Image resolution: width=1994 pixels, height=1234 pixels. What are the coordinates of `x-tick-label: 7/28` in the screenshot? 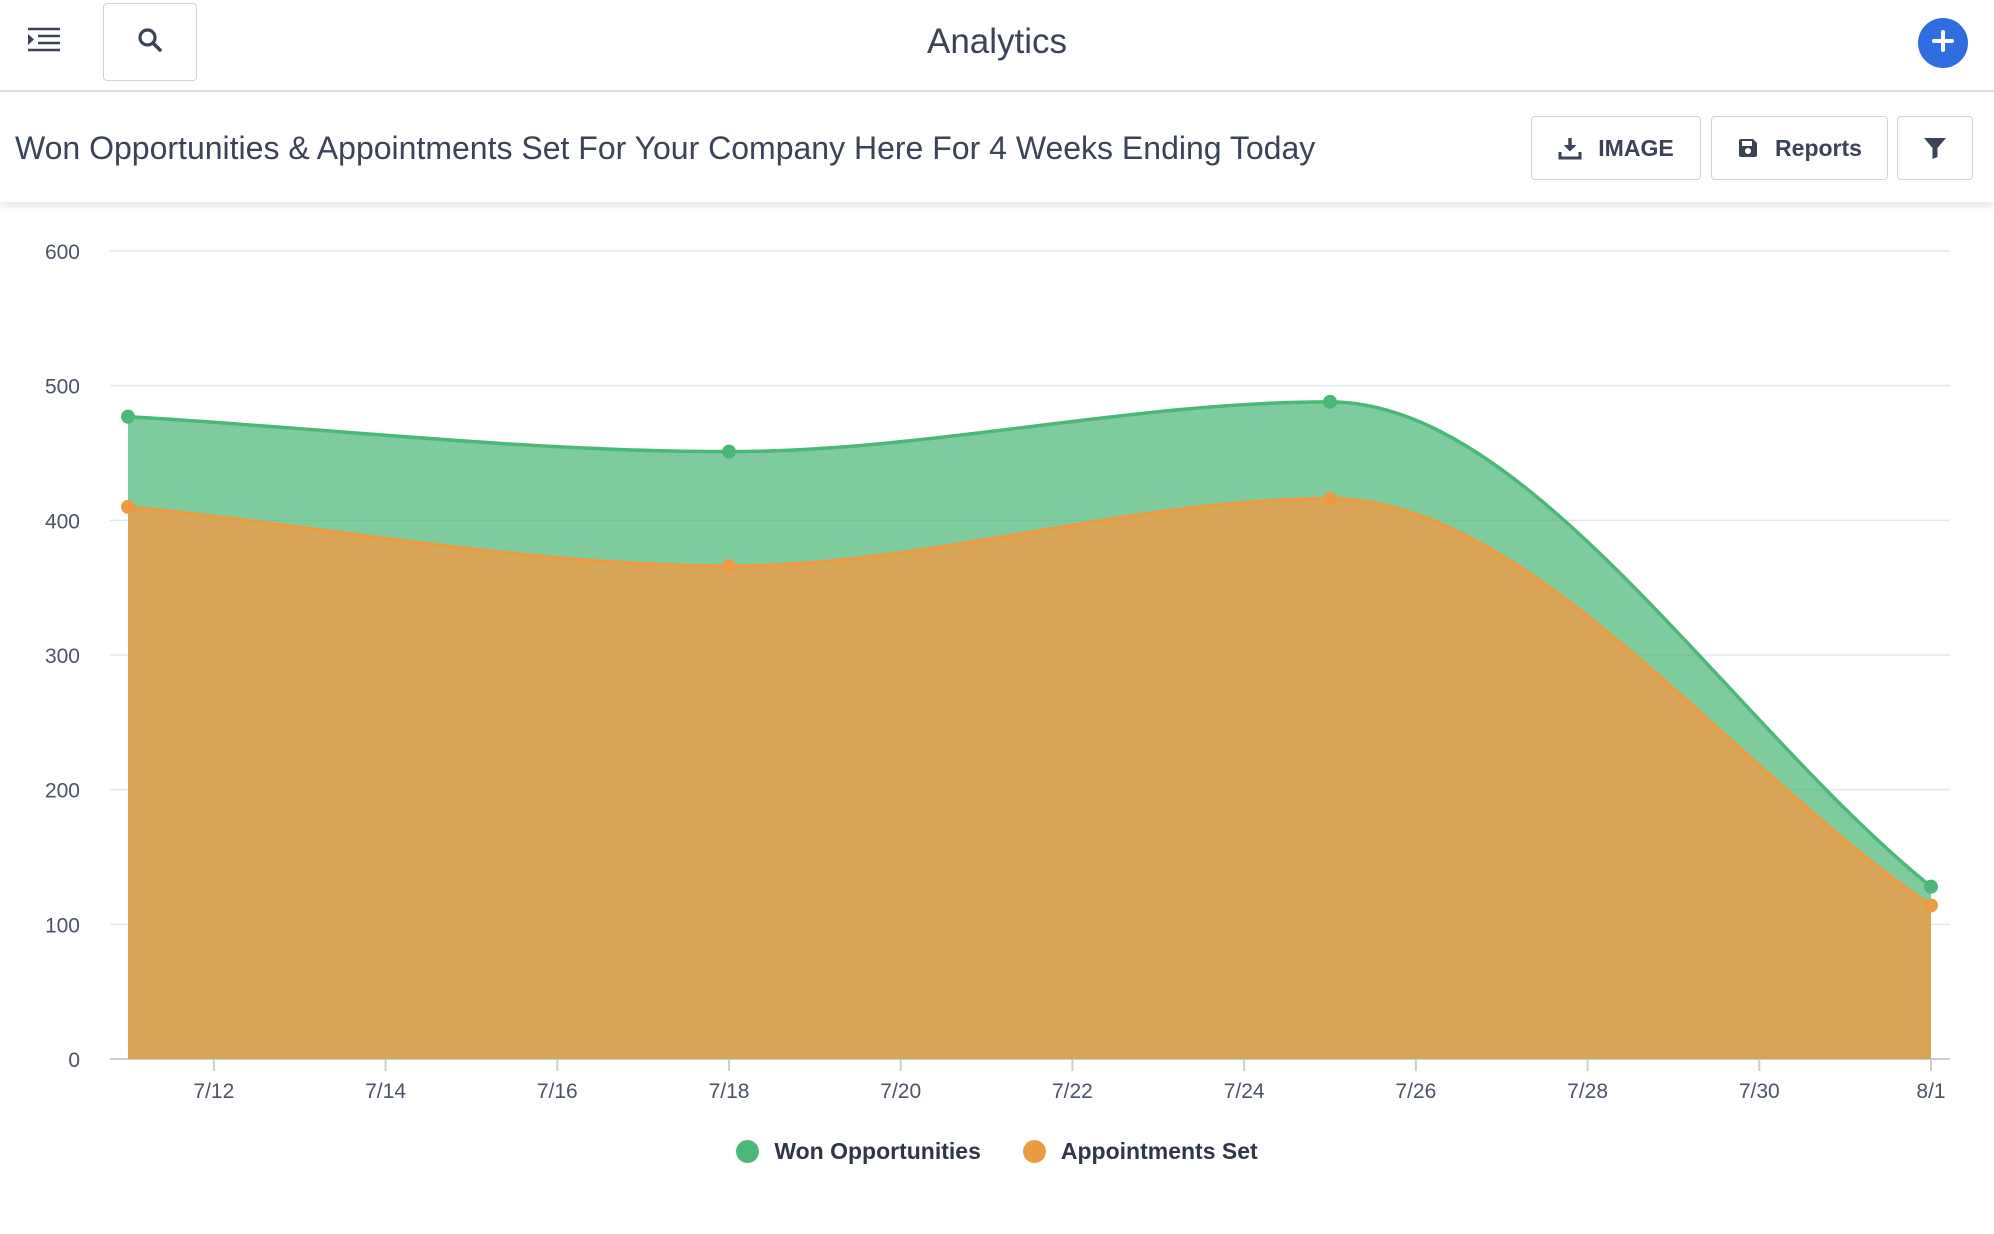 It's located at (1587, 1091).